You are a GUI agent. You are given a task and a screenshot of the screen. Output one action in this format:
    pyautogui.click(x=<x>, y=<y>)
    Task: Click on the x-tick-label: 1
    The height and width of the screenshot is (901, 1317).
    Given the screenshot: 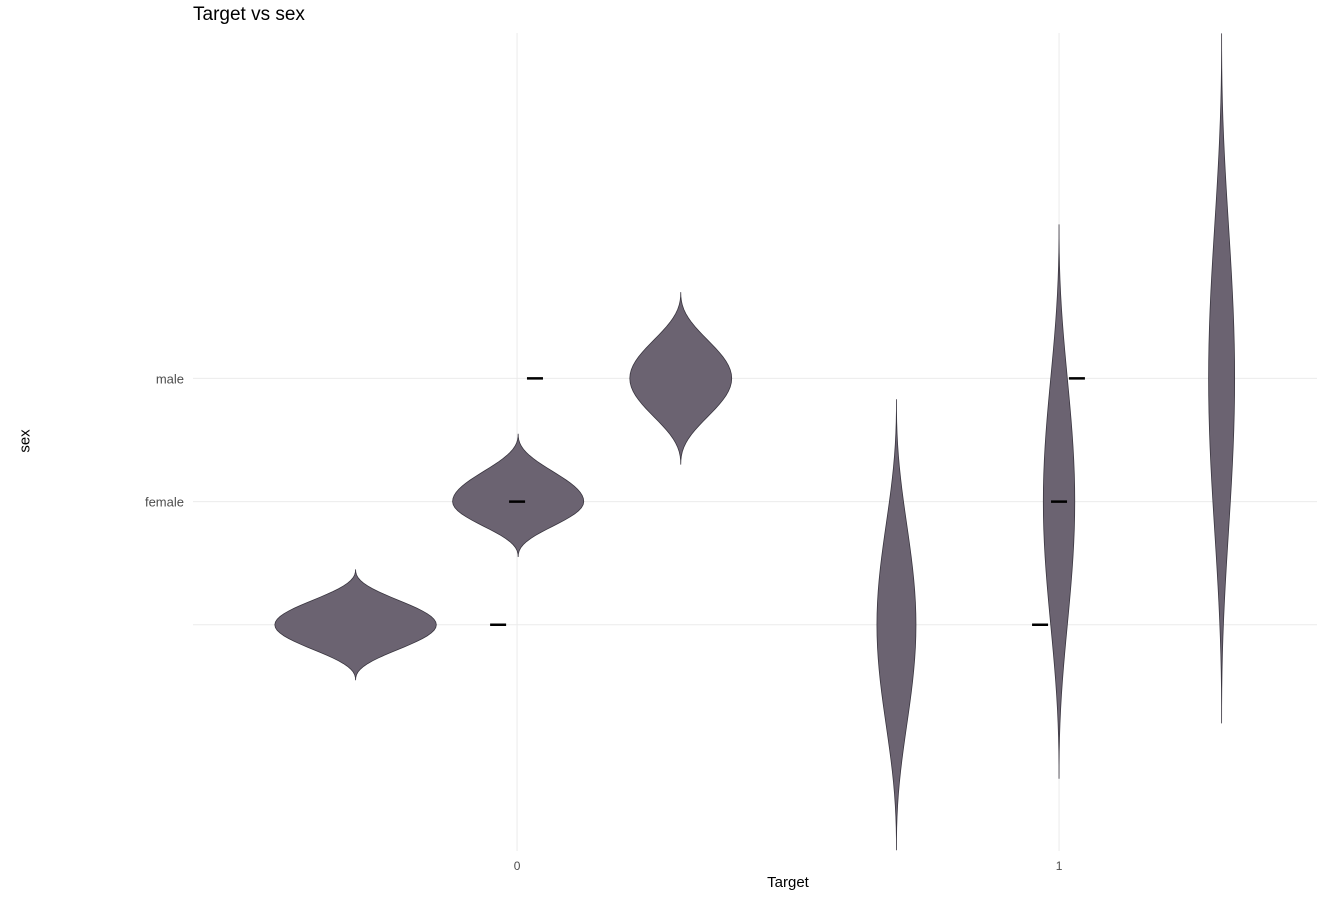 What is the action you would take?
    pyautogui.click(x=1059, y=866)
    